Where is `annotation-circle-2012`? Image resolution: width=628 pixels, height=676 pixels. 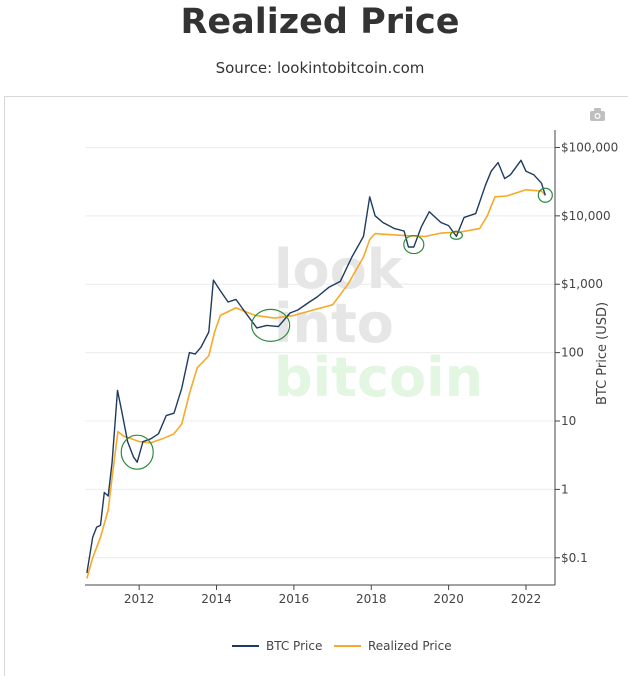
annotation-circle-2012 is located at coordinates (137, 452).